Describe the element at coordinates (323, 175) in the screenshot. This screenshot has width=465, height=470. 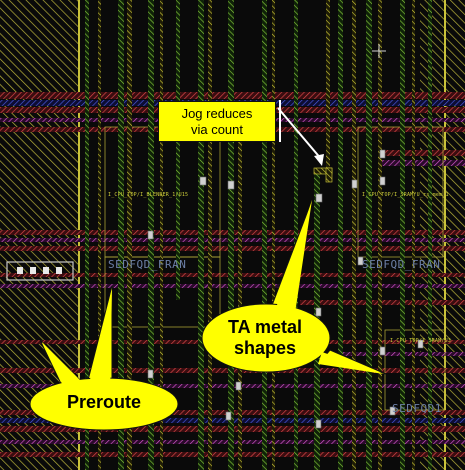
I see `jog-shape` at that location.